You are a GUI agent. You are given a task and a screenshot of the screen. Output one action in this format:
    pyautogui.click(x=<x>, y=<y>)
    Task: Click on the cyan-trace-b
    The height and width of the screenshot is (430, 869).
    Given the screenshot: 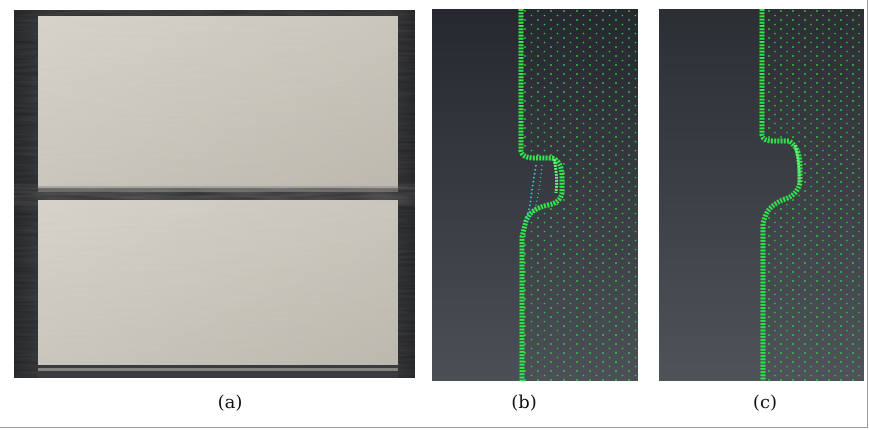 What is the action you would take?
    pyautogui.click(x=530, y=194)
    